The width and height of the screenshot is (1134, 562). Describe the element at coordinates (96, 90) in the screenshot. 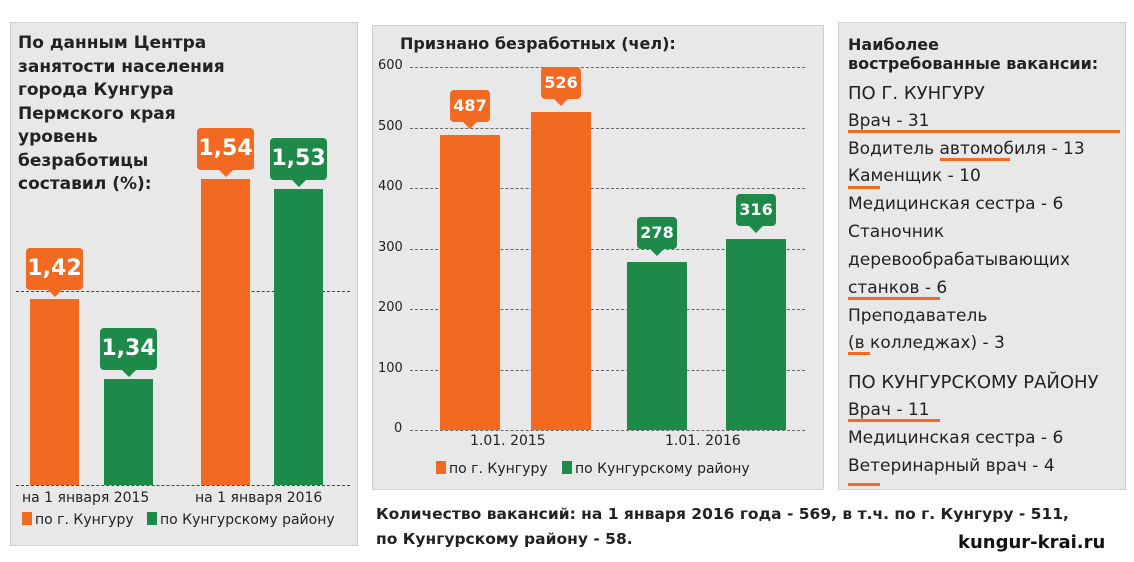

I see `title-line: города Кунгура` at that location.